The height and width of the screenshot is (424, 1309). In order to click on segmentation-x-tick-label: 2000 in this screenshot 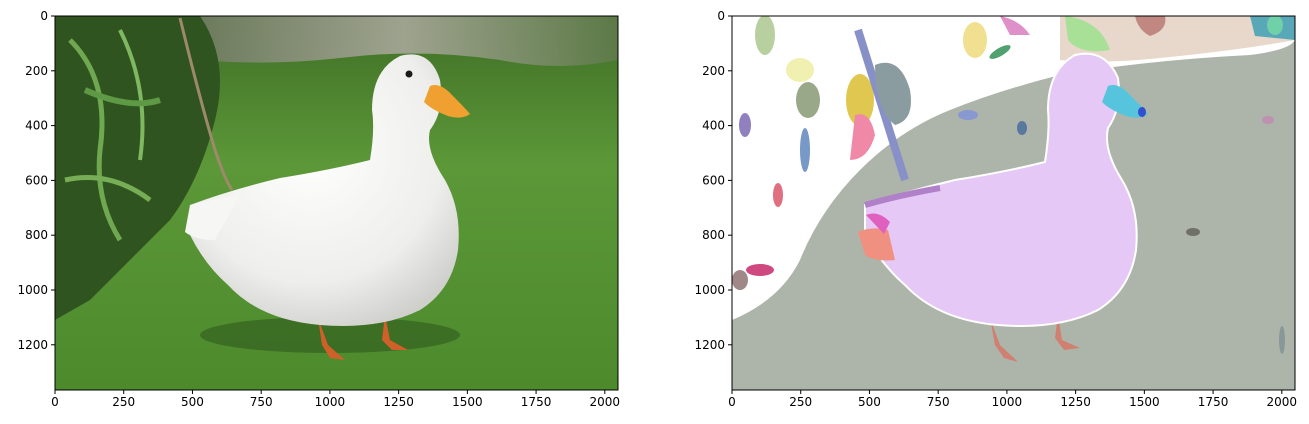, I will do `click(1282, 402)`.